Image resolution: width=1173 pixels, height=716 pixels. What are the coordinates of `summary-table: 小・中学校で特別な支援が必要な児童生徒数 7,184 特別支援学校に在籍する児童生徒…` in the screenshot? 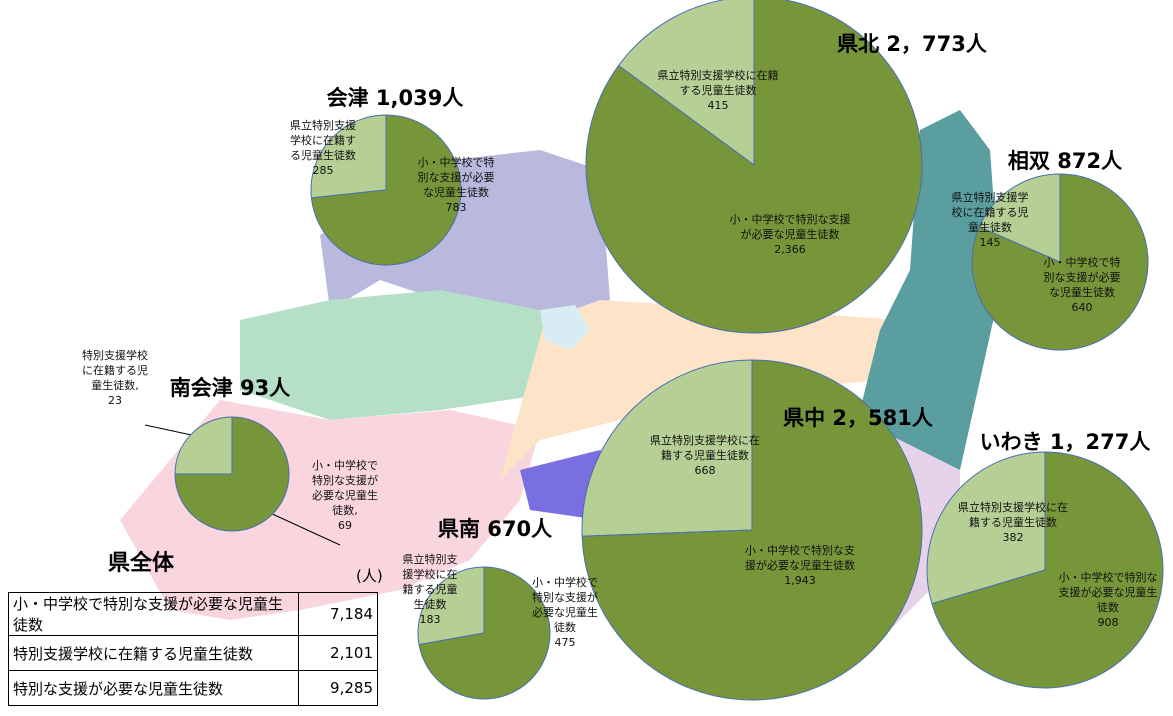 It's located at (193, 649).